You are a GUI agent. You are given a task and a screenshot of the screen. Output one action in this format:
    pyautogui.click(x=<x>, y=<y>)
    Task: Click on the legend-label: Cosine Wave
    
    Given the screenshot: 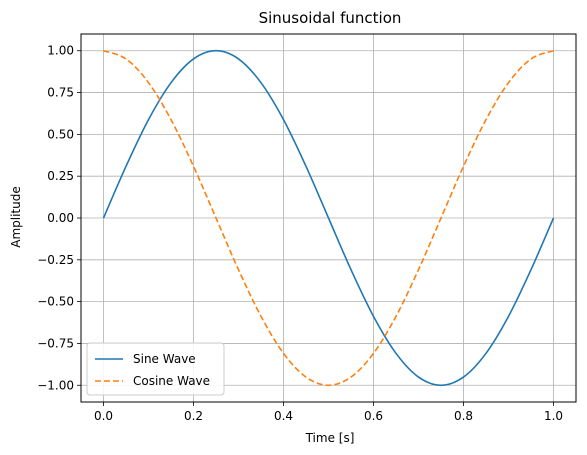 What is the action you would take?
    pyautogui.click(x=171, y=381)
    